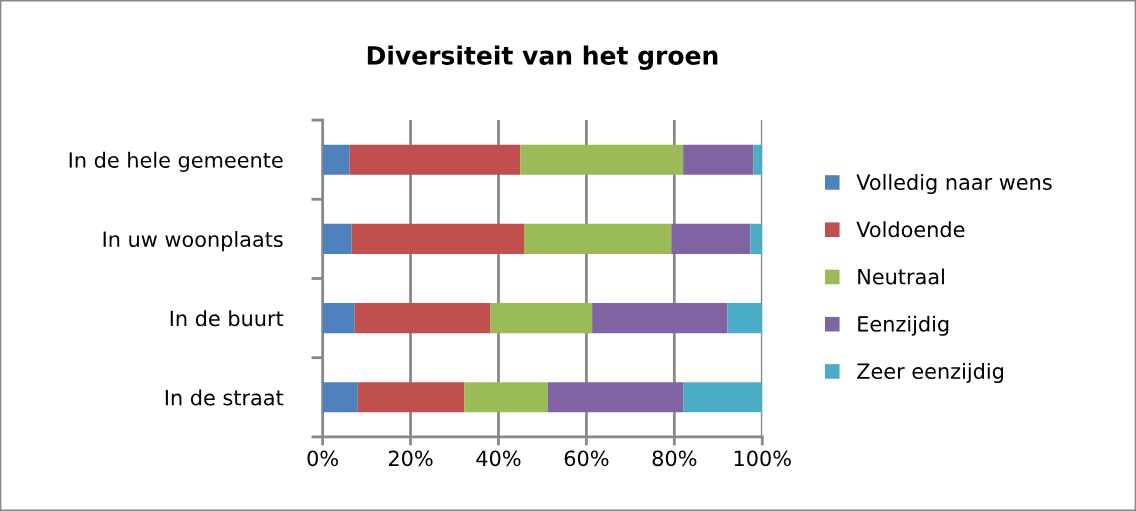 Image resolution: width=1136 pixels, height=511 pixels. I want to click on x-tick-label: 60%, so click(586, 458).